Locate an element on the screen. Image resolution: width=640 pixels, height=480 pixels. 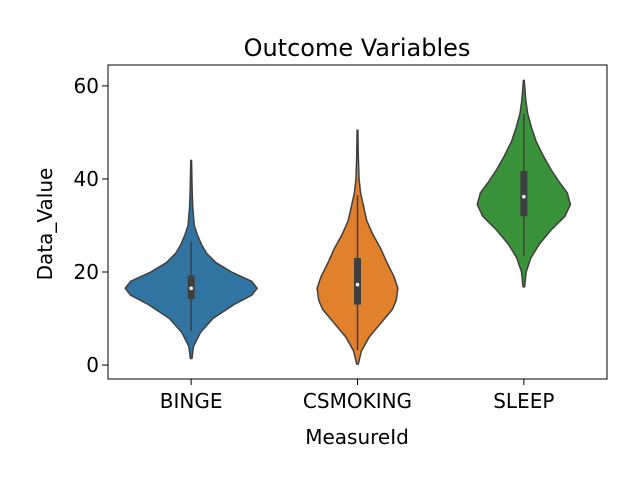
x-tick-label: SLEEP is located at coordinates (523, 401).